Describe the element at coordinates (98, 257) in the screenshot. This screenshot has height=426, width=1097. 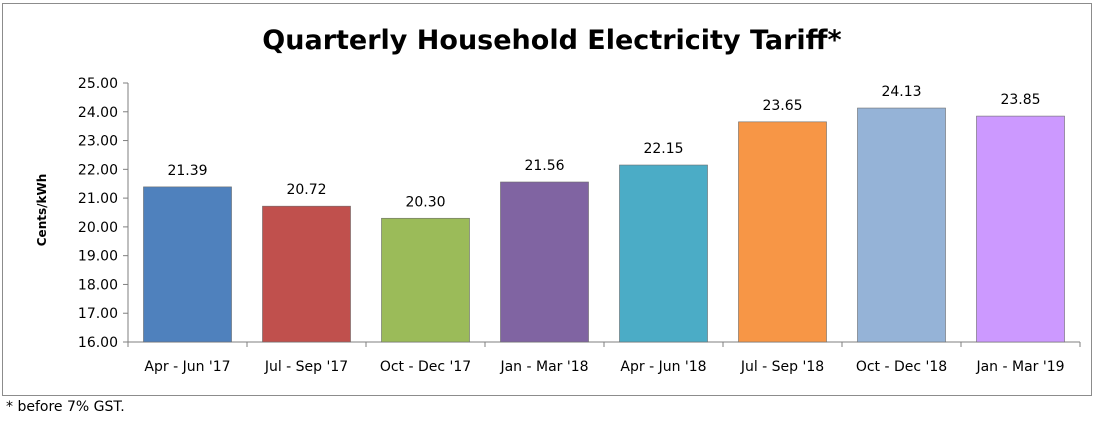
I see `y-tick-label: 19.00` at that location.